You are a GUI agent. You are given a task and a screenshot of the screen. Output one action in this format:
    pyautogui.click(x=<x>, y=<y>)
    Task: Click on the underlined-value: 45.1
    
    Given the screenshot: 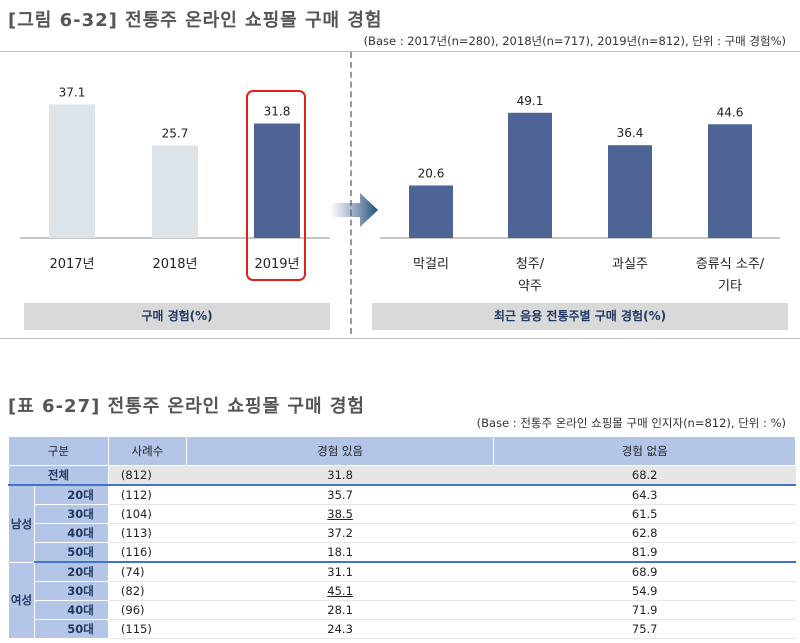 What is the action you would take?
    pyautogui.click(x=340, y=591)
    